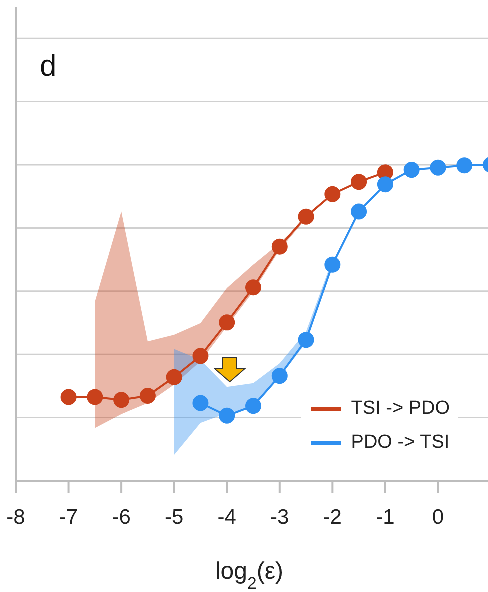 This screenshot has height=592, width=488. What do you see at coordinates (385, 517) in the screenshot?
I see `x-tick-label: -1` at bounding box center [385, 517].